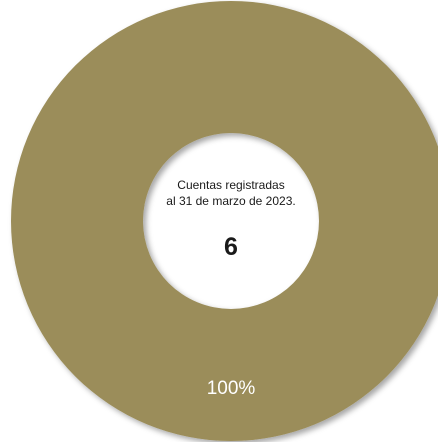 This screenshot has width=438, height=442. I want to click on slice-data-label-0: 100%, so click(231, 388).